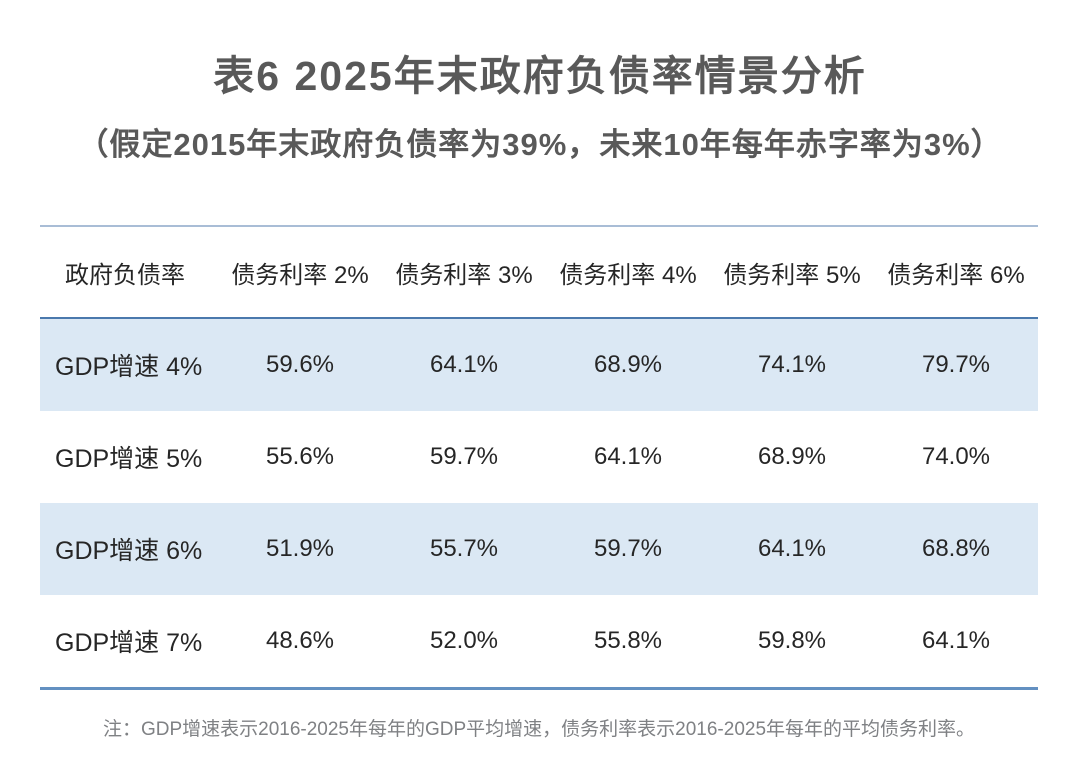 The height and width of the screenshot is (762, 1080). What do you see at coordinates (464, 275) in the screenshot?
I see `column-header-rate-3: 债务利率 3%` at bounding box center [464, 275].